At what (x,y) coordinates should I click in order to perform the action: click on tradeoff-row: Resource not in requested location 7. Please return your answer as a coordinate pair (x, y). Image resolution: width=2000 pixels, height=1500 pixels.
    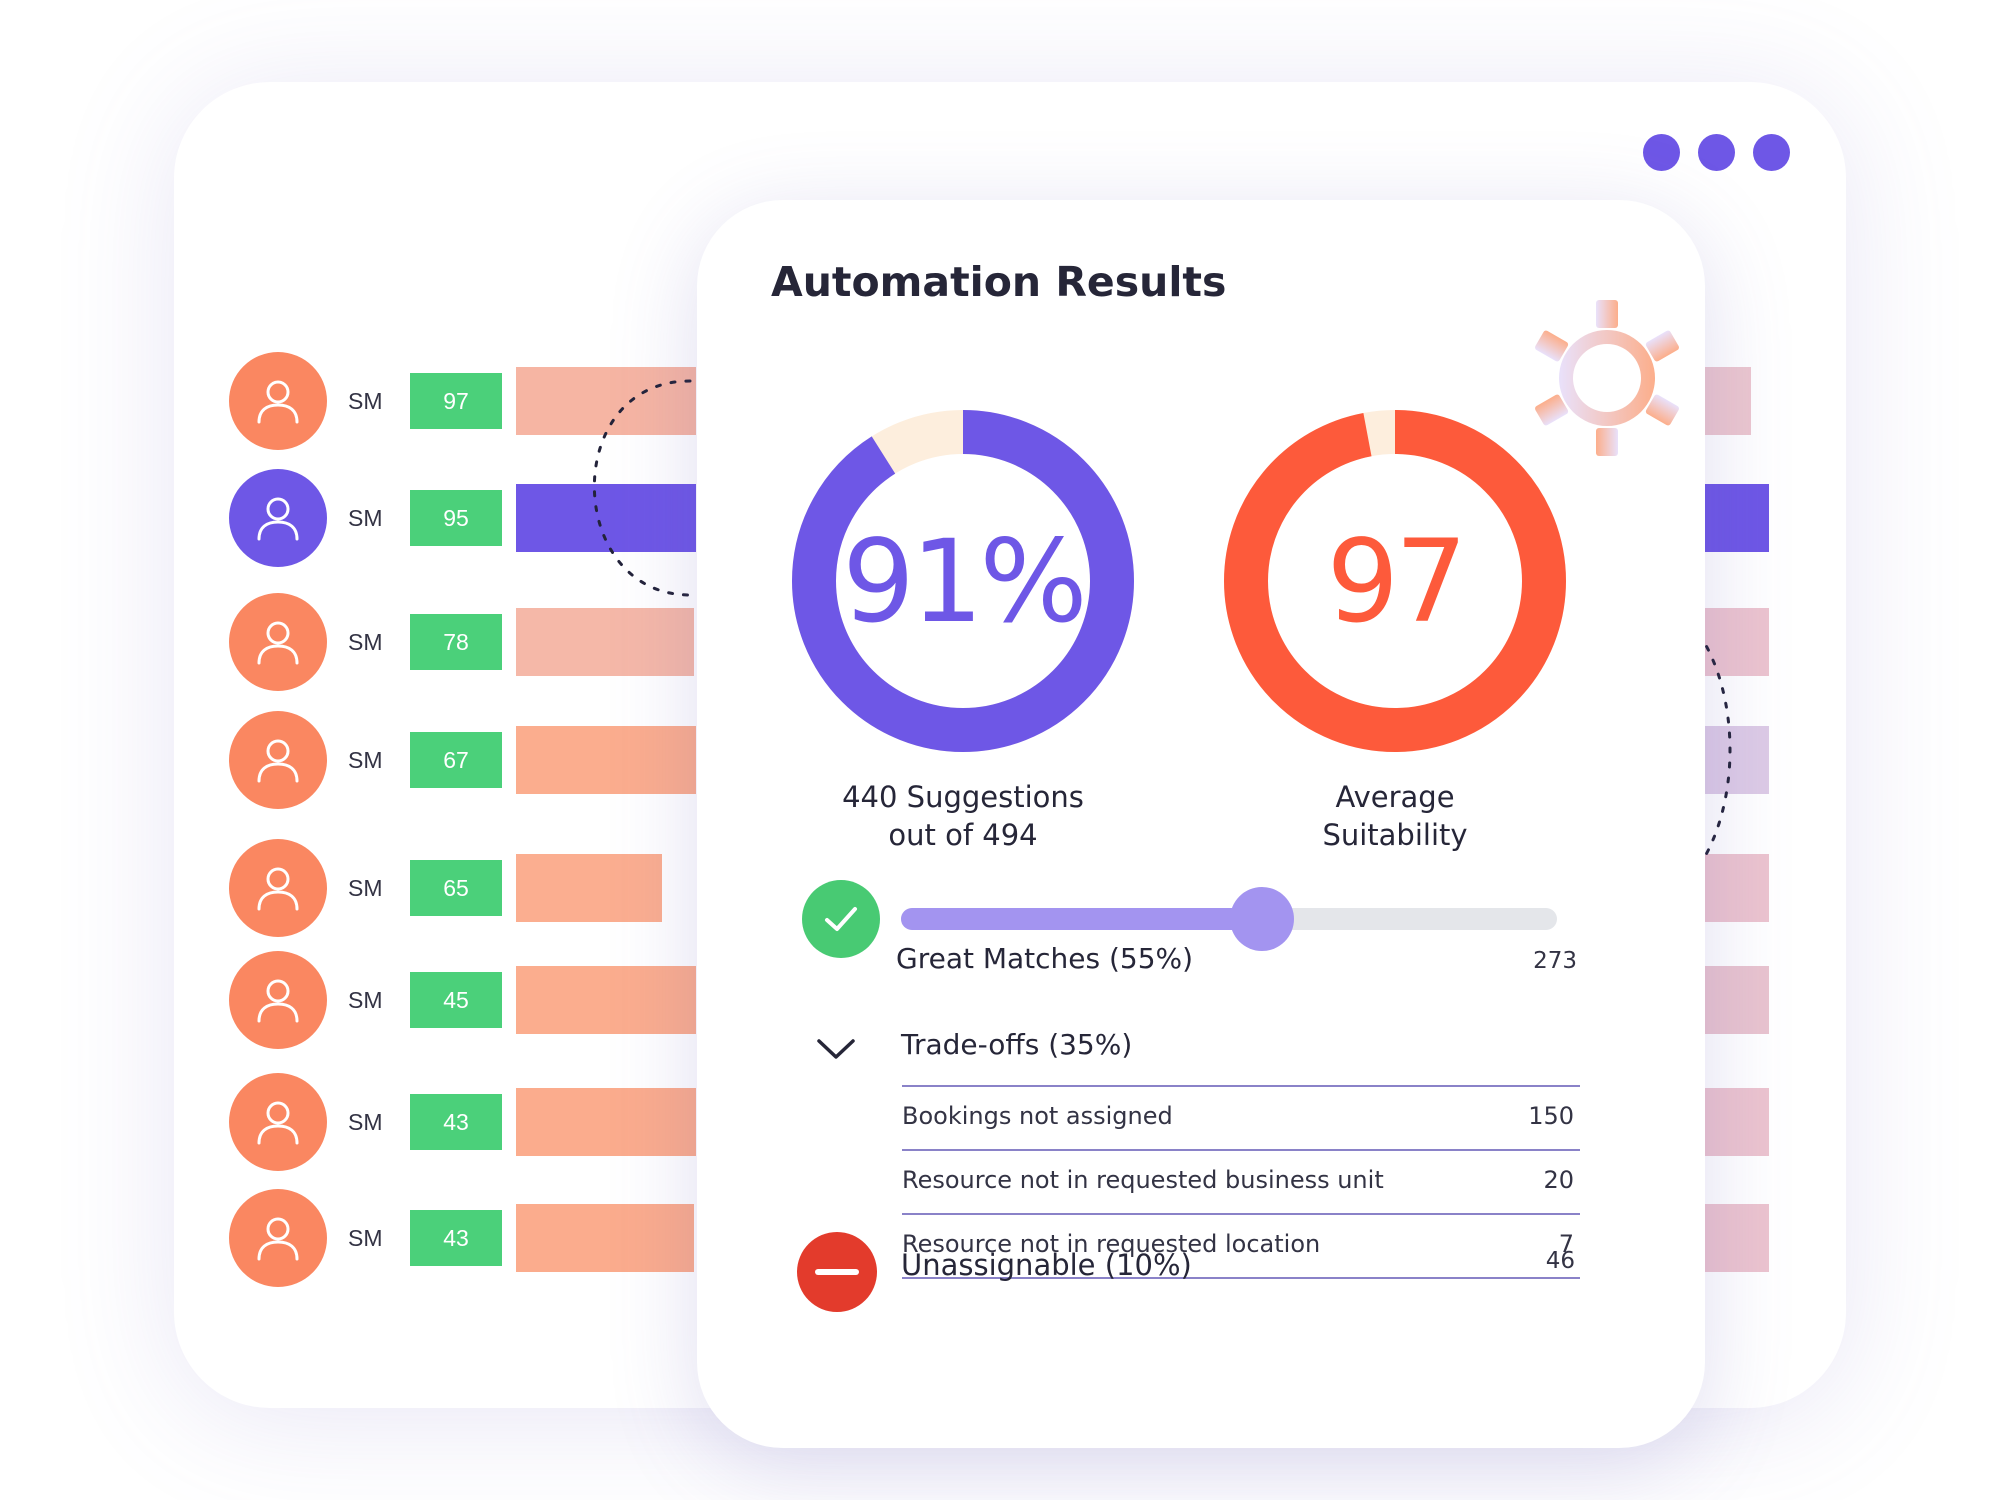
    Looking at the image, I should click on (1241, 1246).